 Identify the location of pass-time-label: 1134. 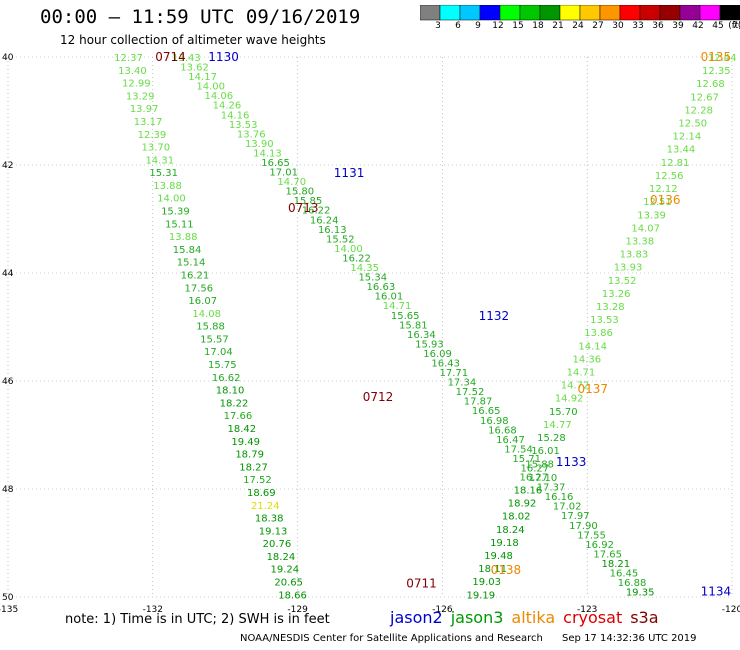
(716, 592).